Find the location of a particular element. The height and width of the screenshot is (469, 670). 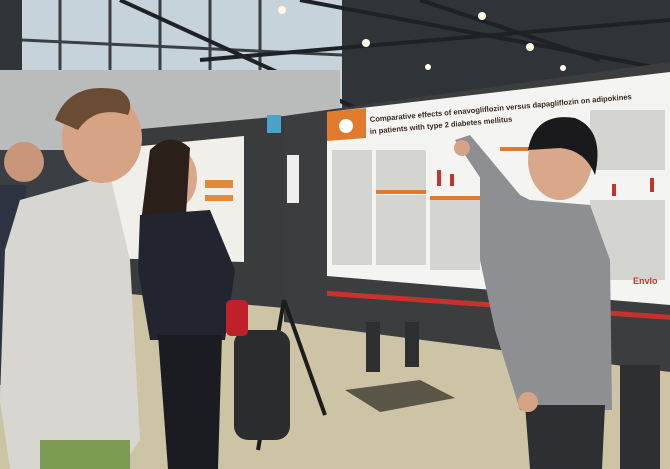

qr-card is located at coordinates (293, 179).